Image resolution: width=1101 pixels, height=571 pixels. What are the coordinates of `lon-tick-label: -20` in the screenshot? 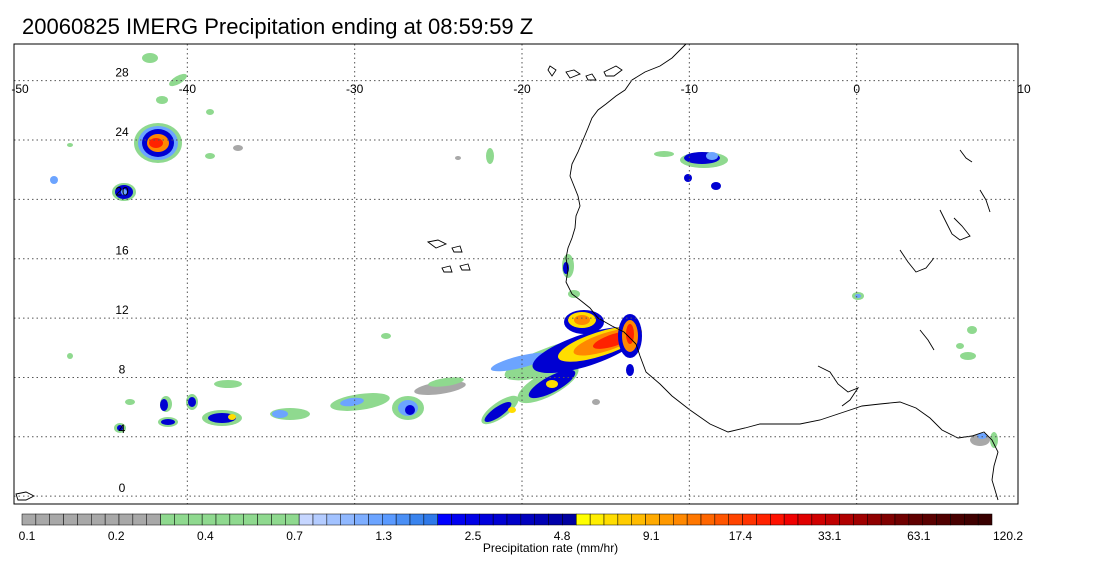 It's located at (522, 89).